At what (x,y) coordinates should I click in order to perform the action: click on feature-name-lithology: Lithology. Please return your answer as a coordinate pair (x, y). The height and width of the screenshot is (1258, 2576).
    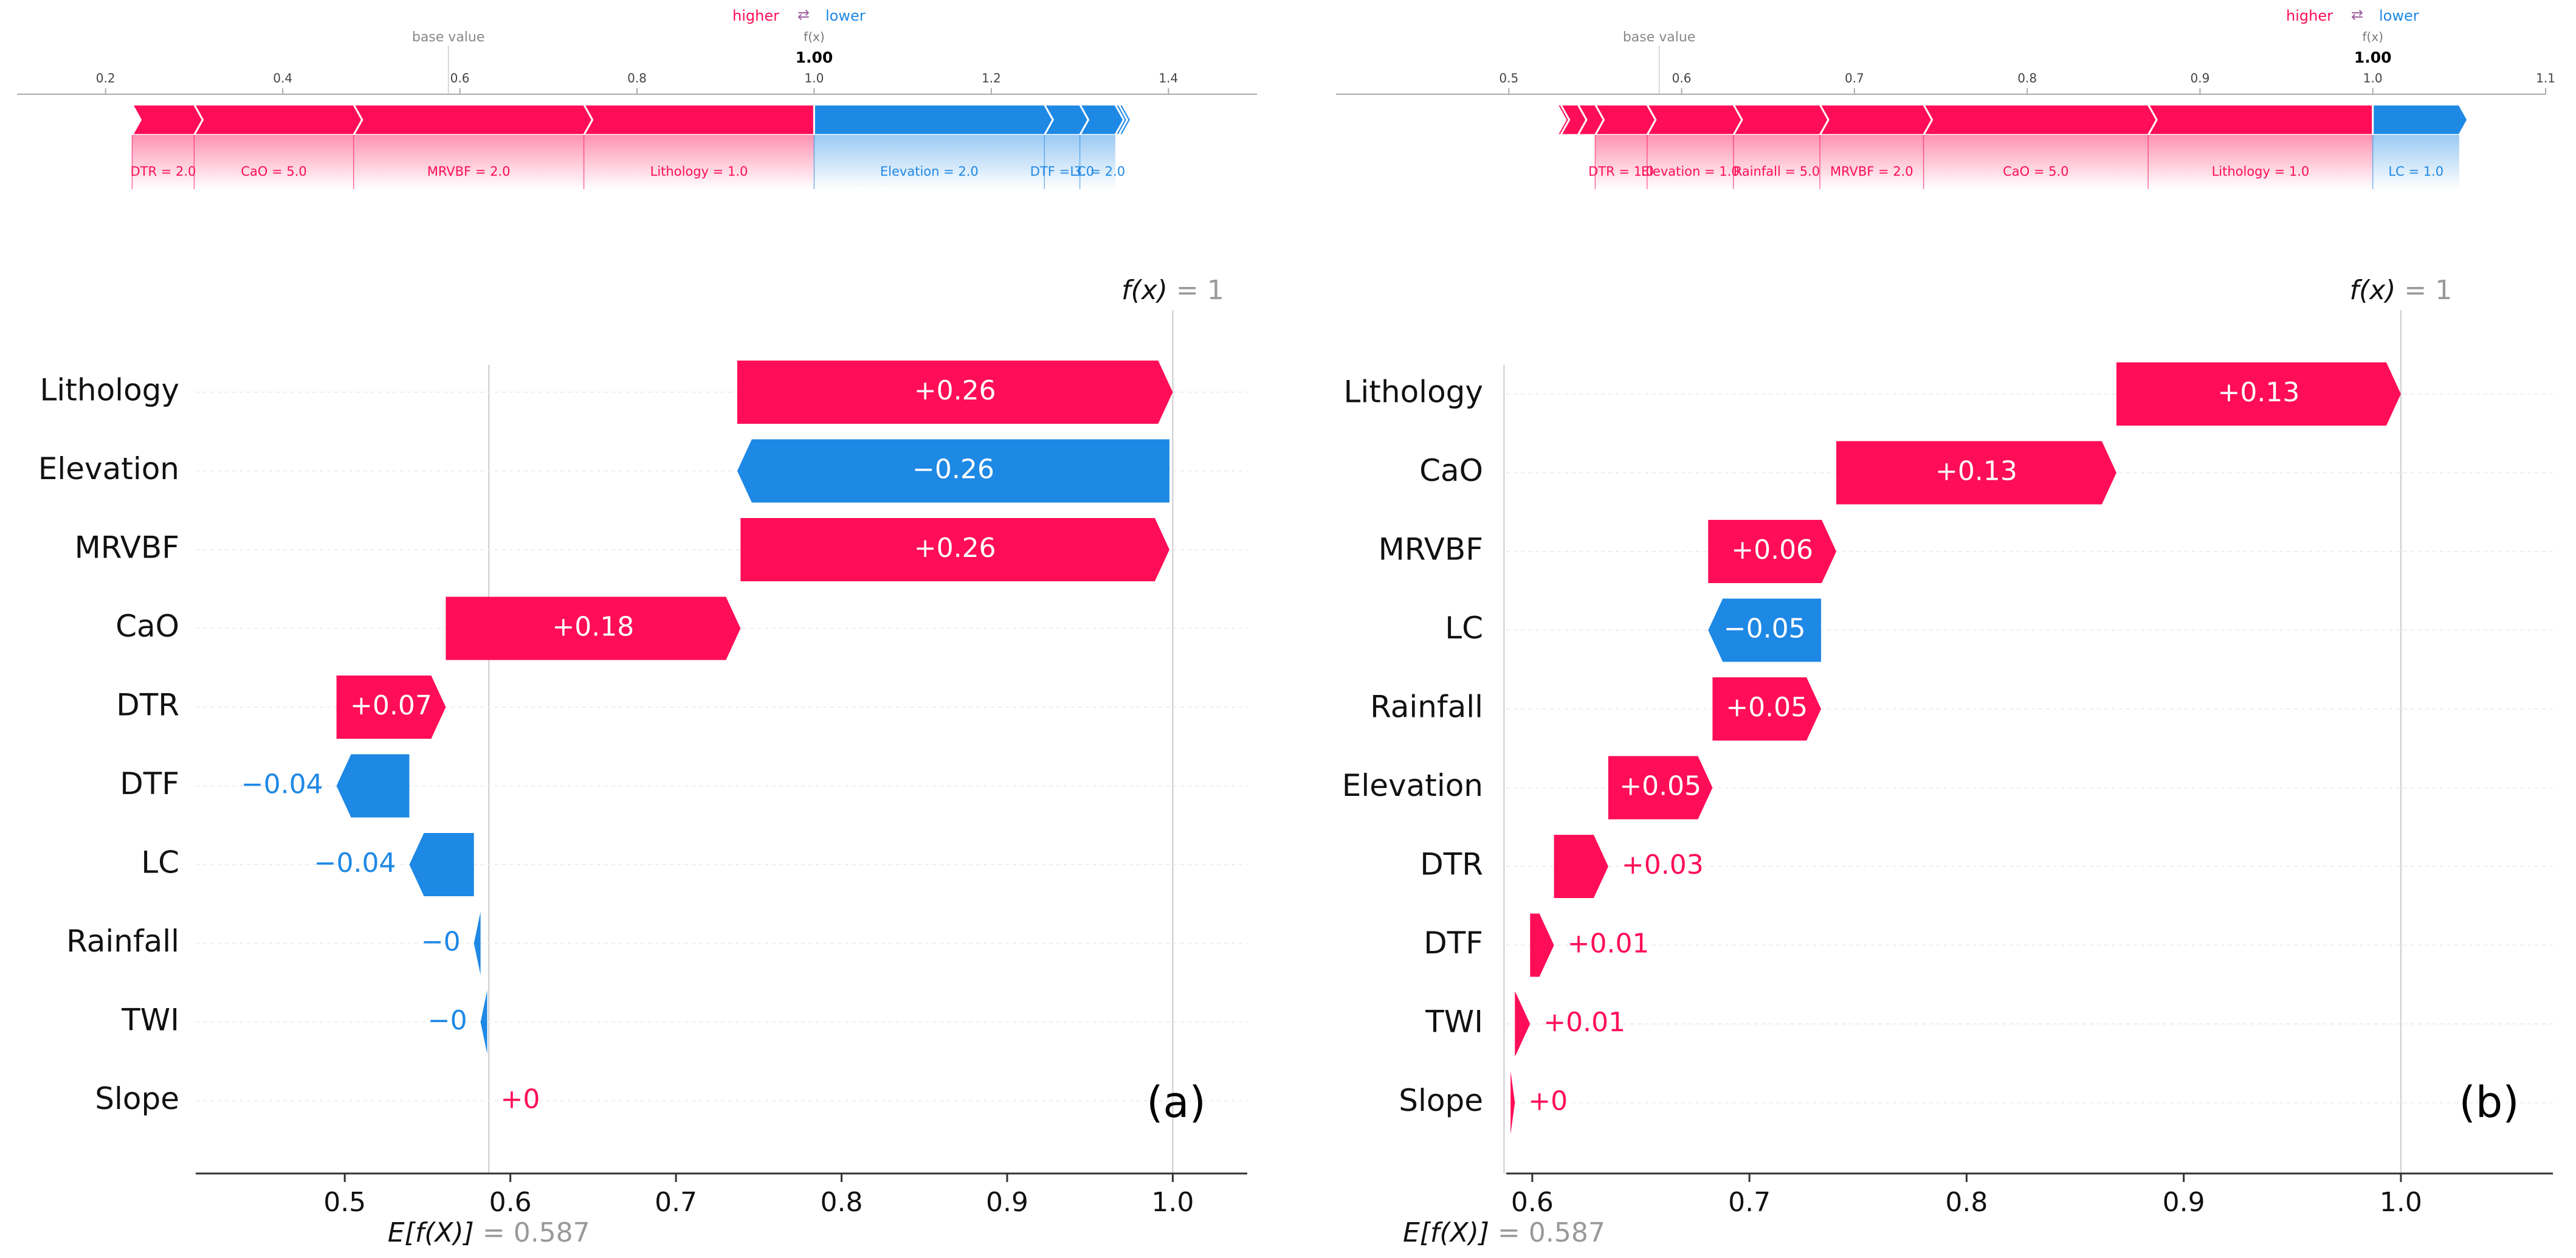
    Looking at the image, I should click on (1413, 392).